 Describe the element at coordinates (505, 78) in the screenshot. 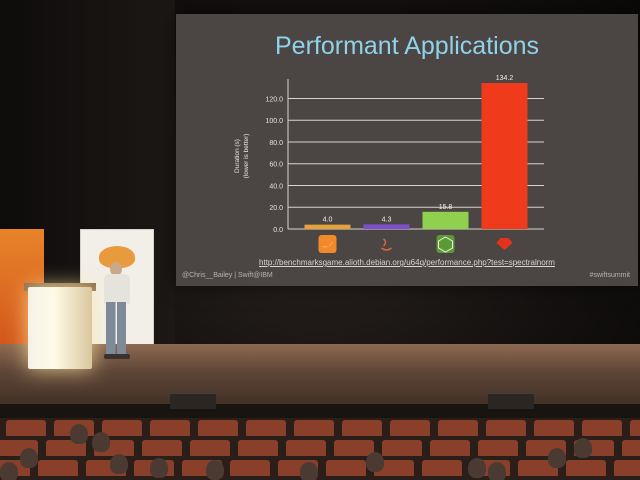

I see `data-label: 134.2` at that location.